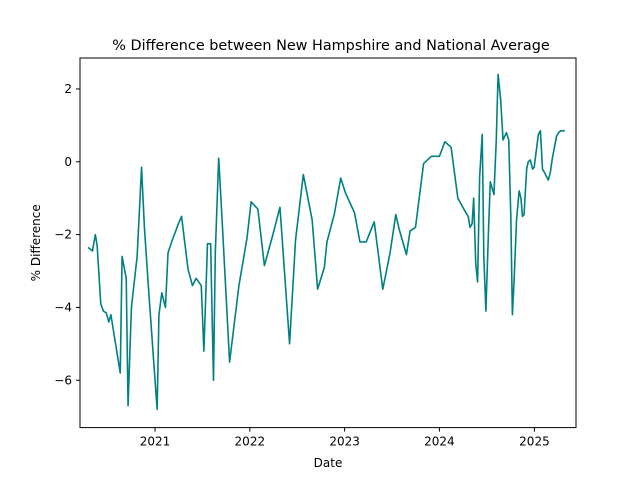  Describe the element at coordinates (68, 162) in the screenshot. I see `y-tick-label: 0` at that location.